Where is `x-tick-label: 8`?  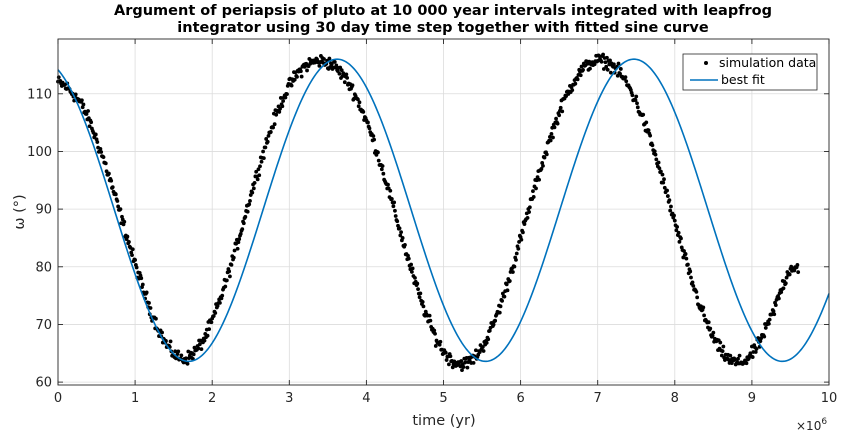 x-tick-label: 8 is located at coordinates (675, 398).